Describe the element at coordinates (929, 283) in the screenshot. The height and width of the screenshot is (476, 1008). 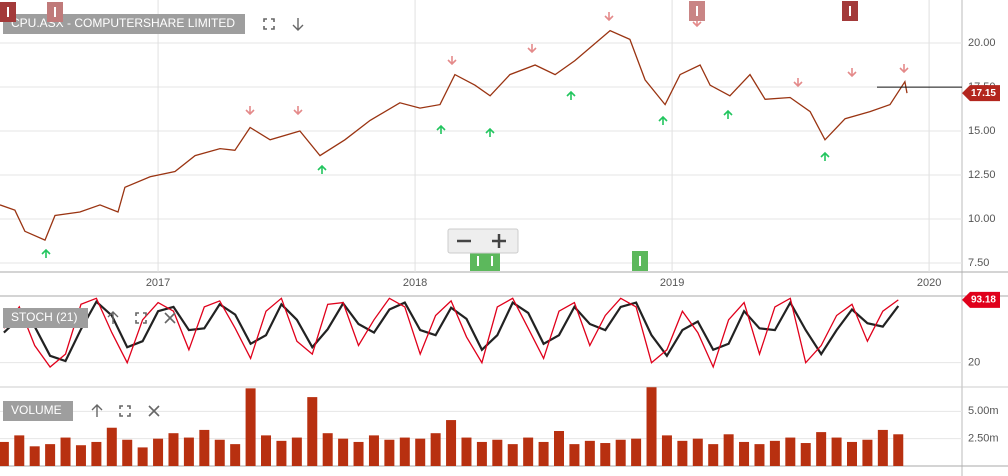
I see `x-tick-label: 2020` at that location.